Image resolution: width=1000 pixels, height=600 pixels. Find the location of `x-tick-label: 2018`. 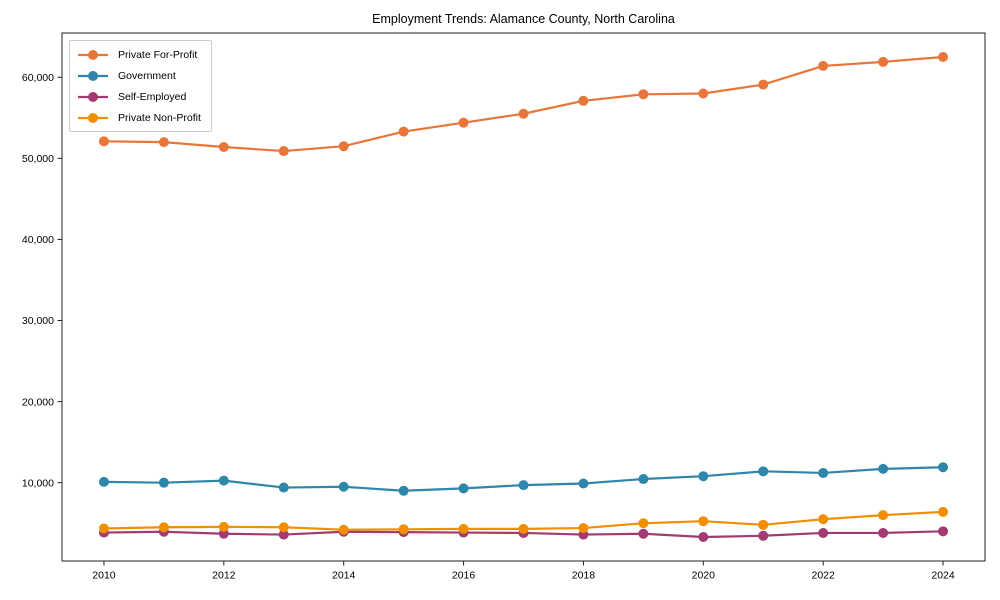

x-tick-label: 2018 is located at coordinates (584, 576).